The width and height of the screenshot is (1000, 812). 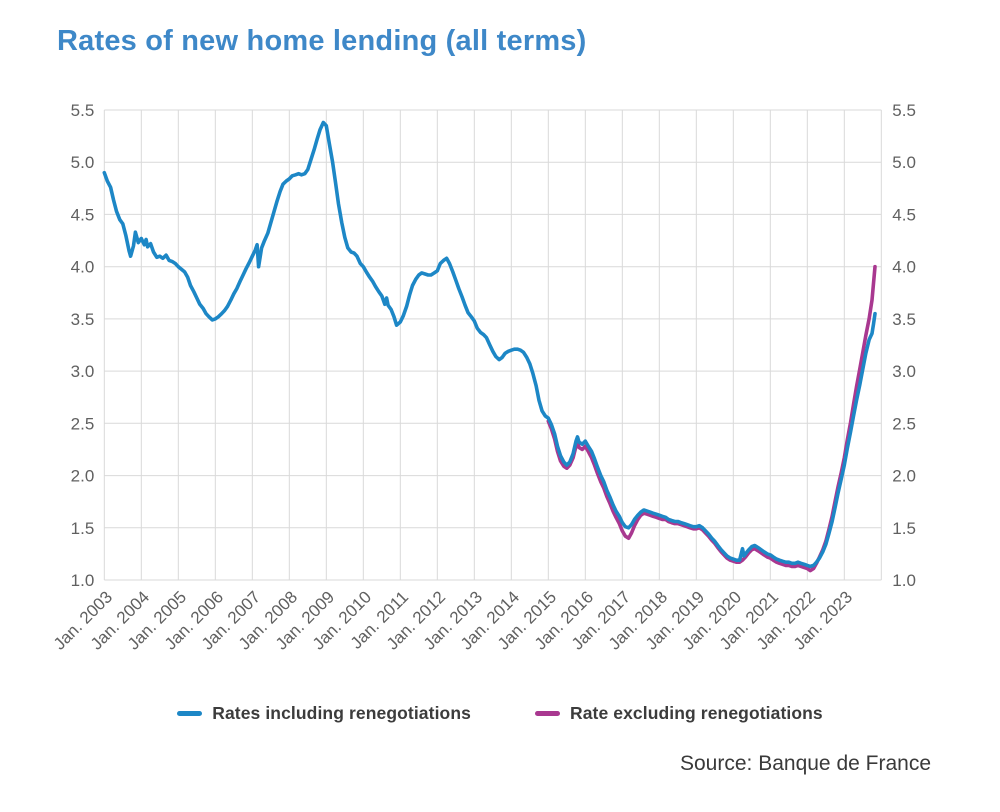 I want to click on y-axis-label-left: 5.5, so click(x=83, y=110).